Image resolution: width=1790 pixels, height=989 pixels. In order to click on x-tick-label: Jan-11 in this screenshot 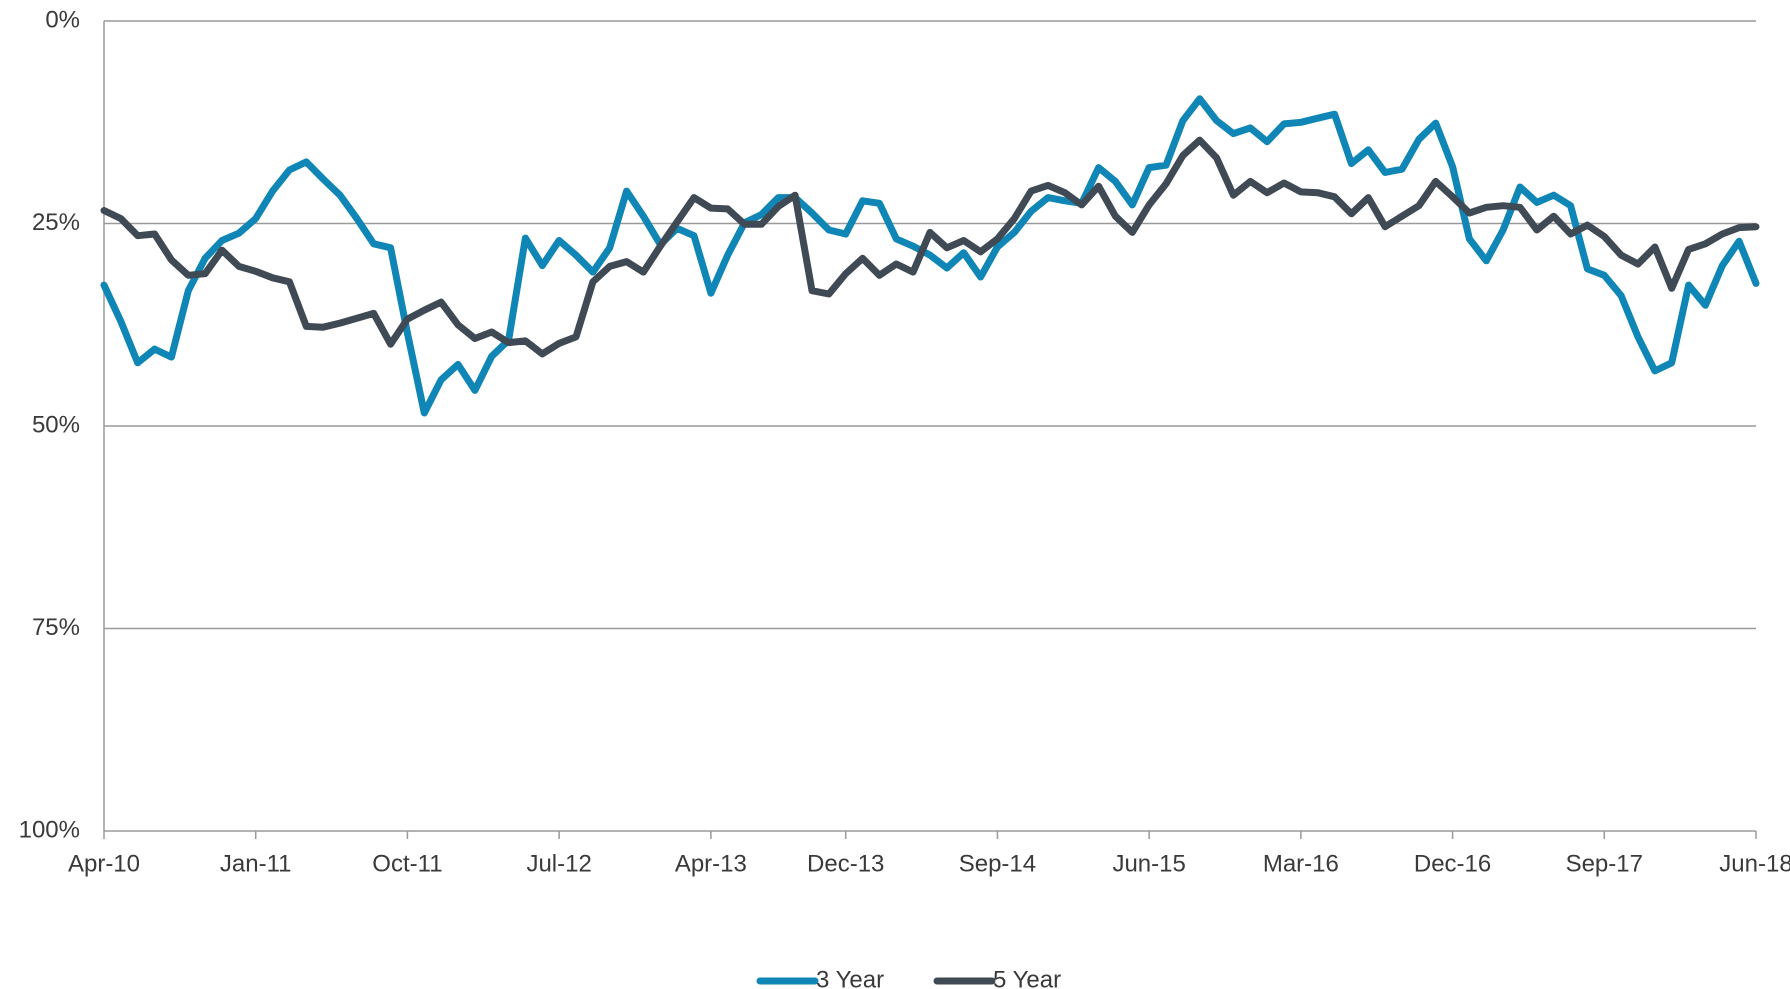, I will do `click(256, 863)`.